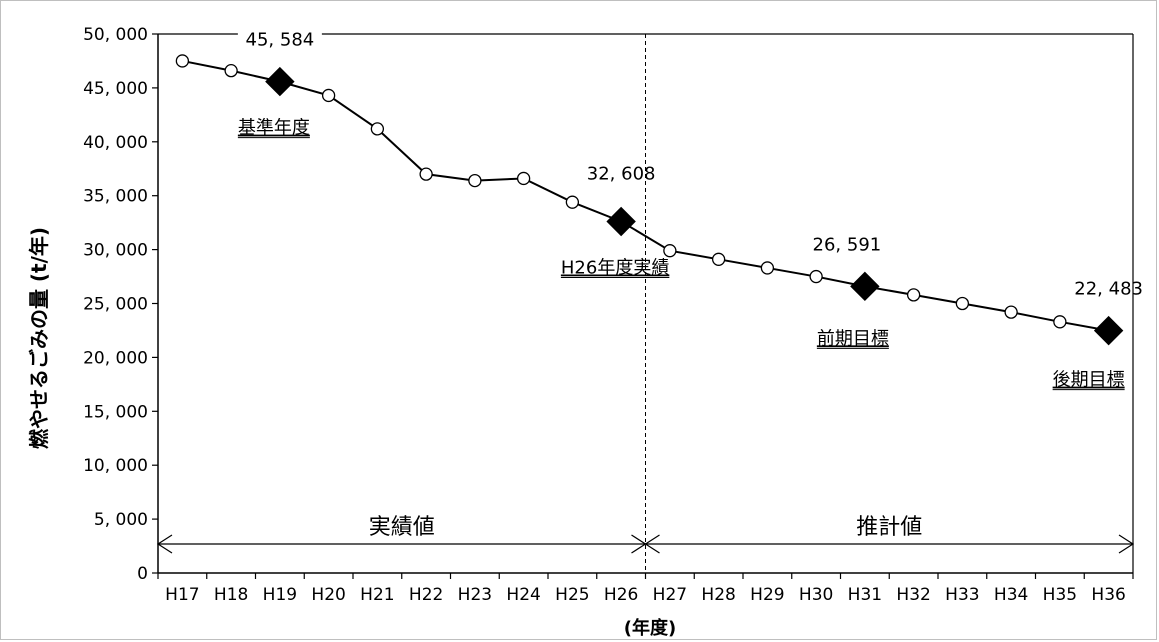 This screenshot has width=1159, height=642. Describe the element at coordinates (377, 595) in the screenshot. I see `x-tick-label: H21` at that location.